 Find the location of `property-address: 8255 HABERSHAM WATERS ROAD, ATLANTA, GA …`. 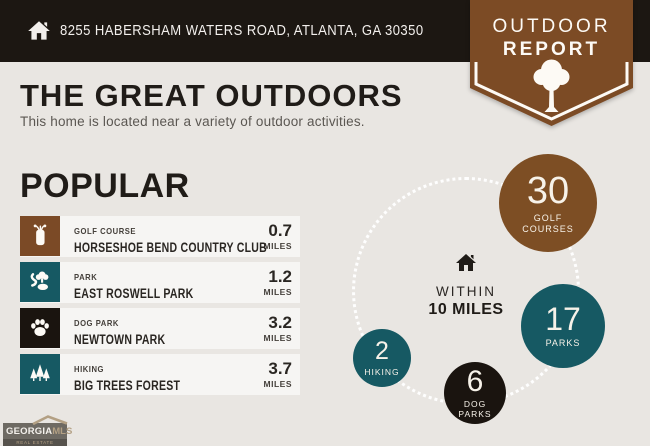

property-address: 8255 HABERSHAM WATERS ROAD, ATLANTA, GA … is located at coordinates (242, 31).